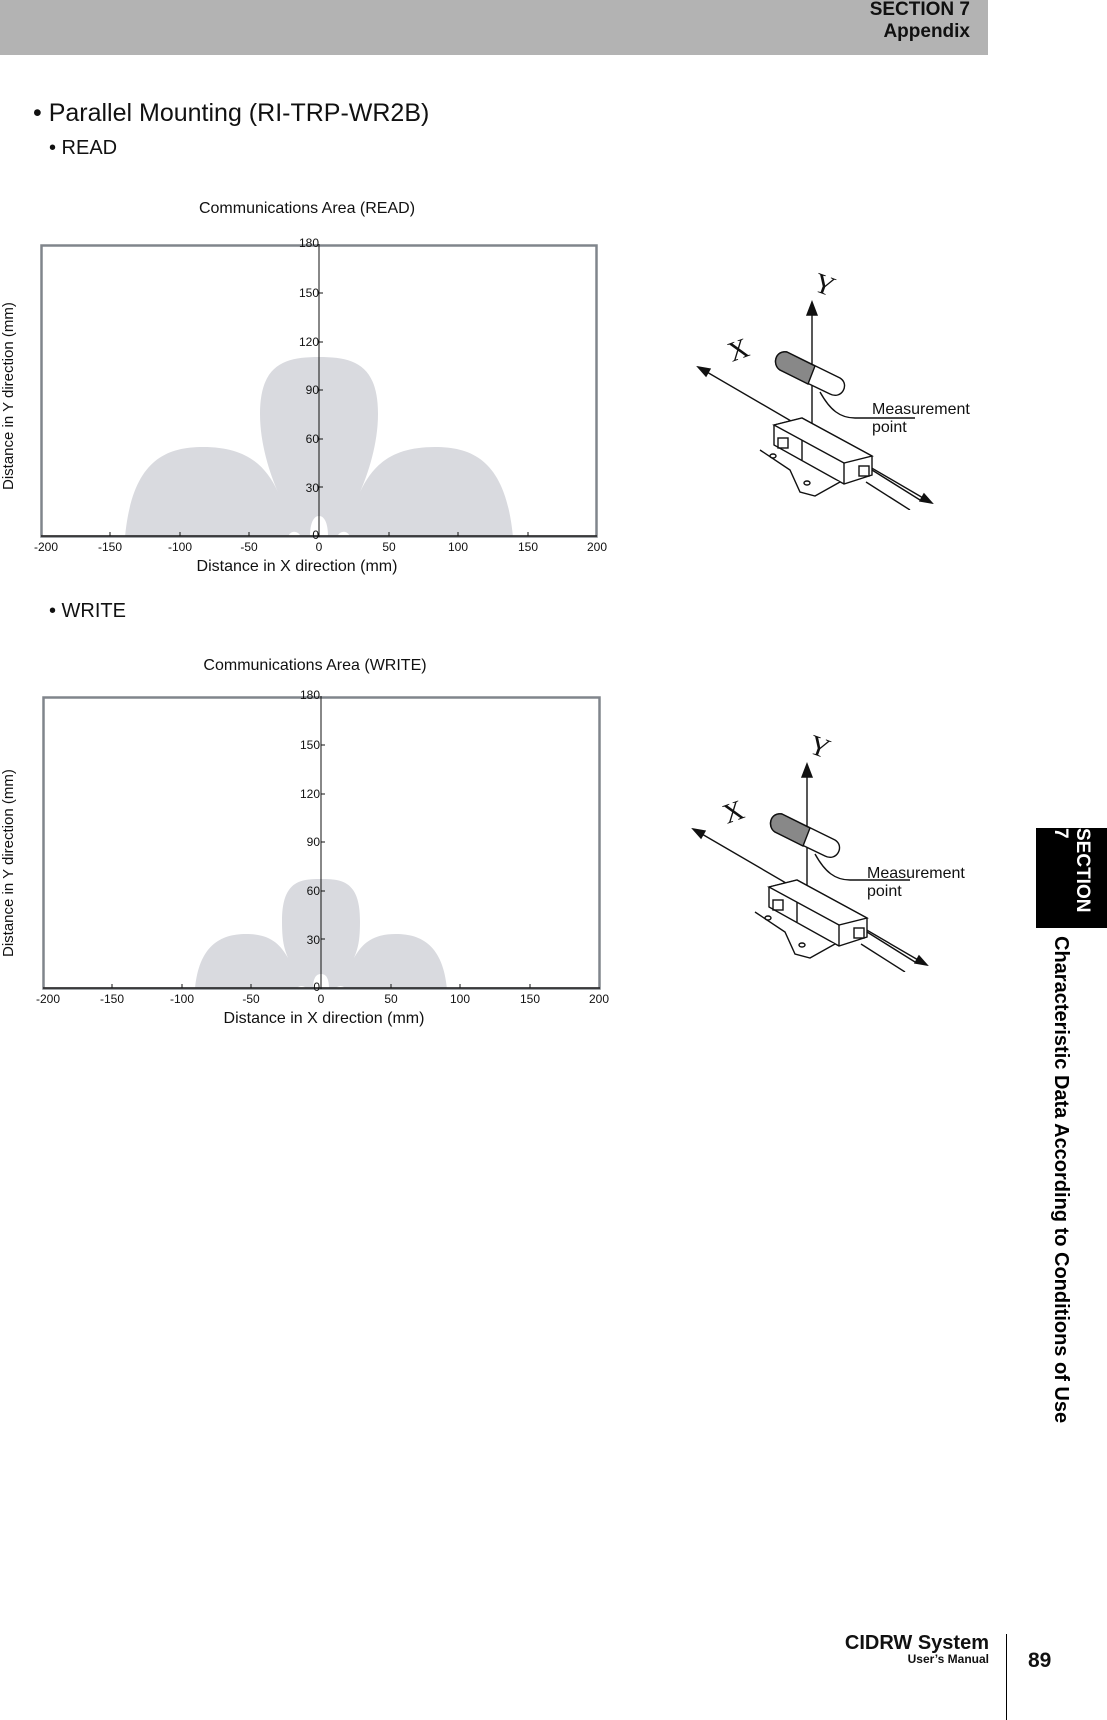 This screenshot has height=1720, width=1107. I want to click on header-section-label: SECTION 7, so click(919, 10).